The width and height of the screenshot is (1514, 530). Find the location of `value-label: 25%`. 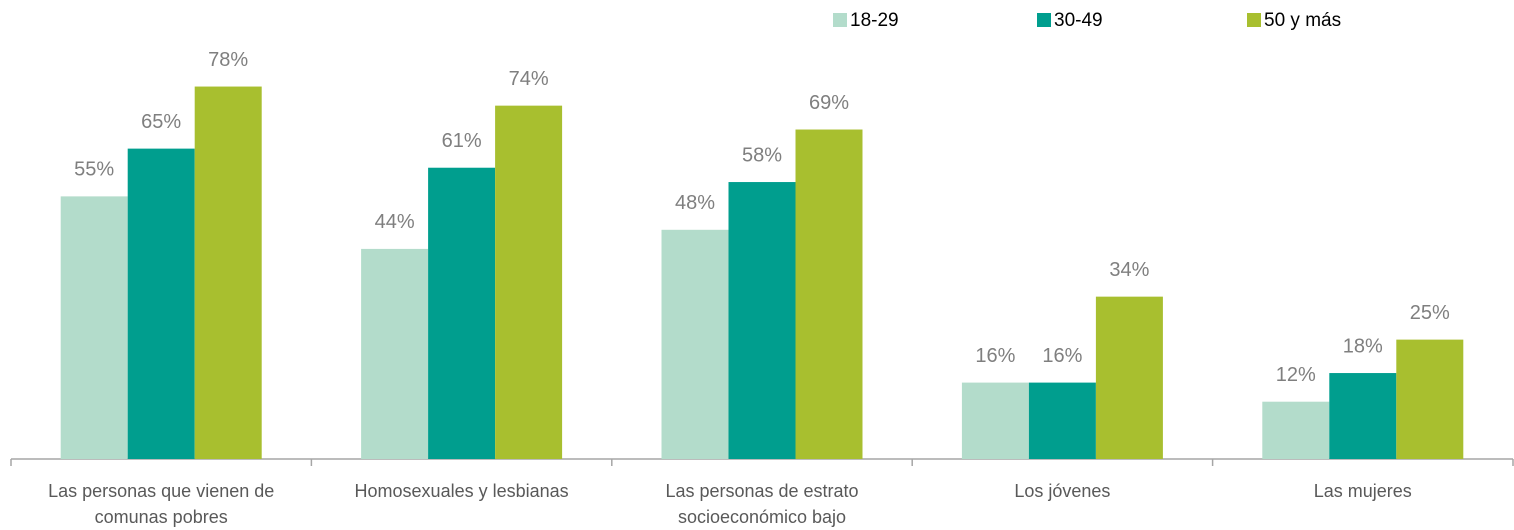

value-label: 25% is located at coordinates (1430, 313).